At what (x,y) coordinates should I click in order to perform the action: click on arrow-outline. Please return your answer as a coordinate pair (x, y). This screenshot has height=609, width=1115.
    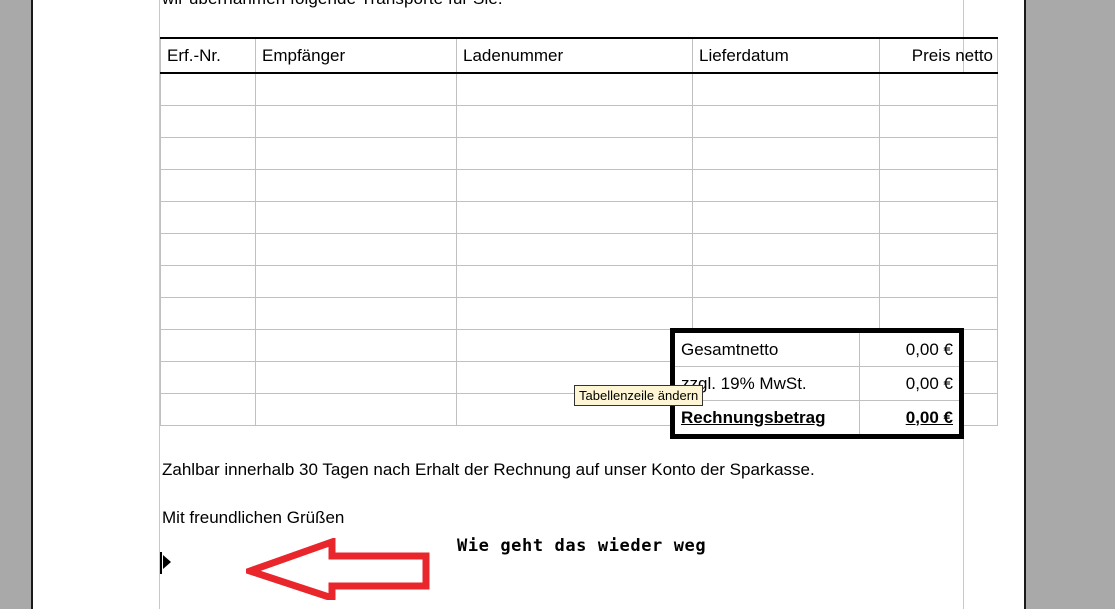
    Looking at the image, I should click on (334, 570).